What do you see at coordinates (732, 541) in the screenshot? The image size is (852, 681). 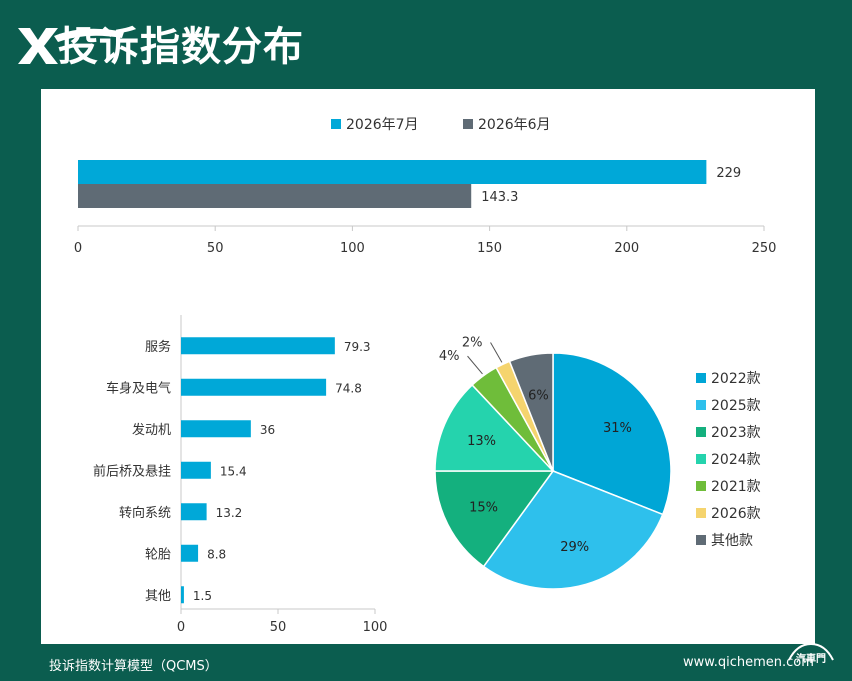 I see `pie-legend-label-7: 其他款` at bounding box center [732, 541].